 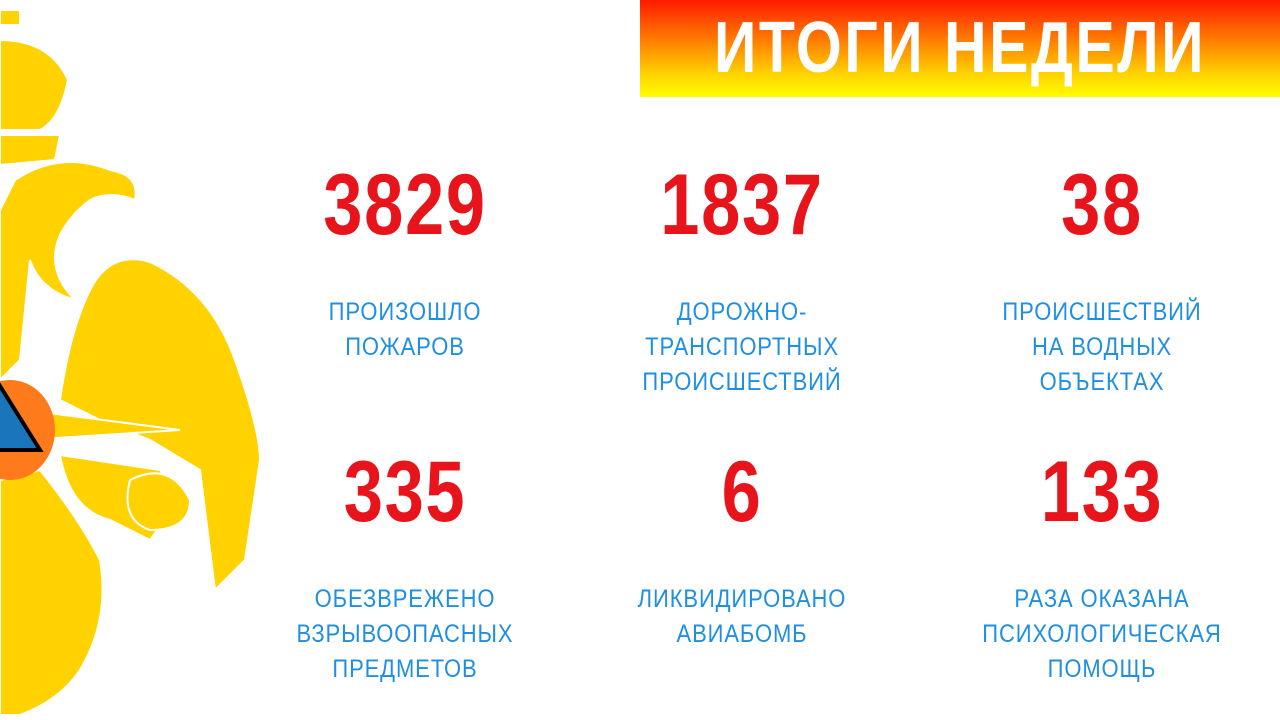 What do you see at coordinates (1102, 492) in the screenshot?
I see `stat-value: 133` at bounding box center [1102, 492].